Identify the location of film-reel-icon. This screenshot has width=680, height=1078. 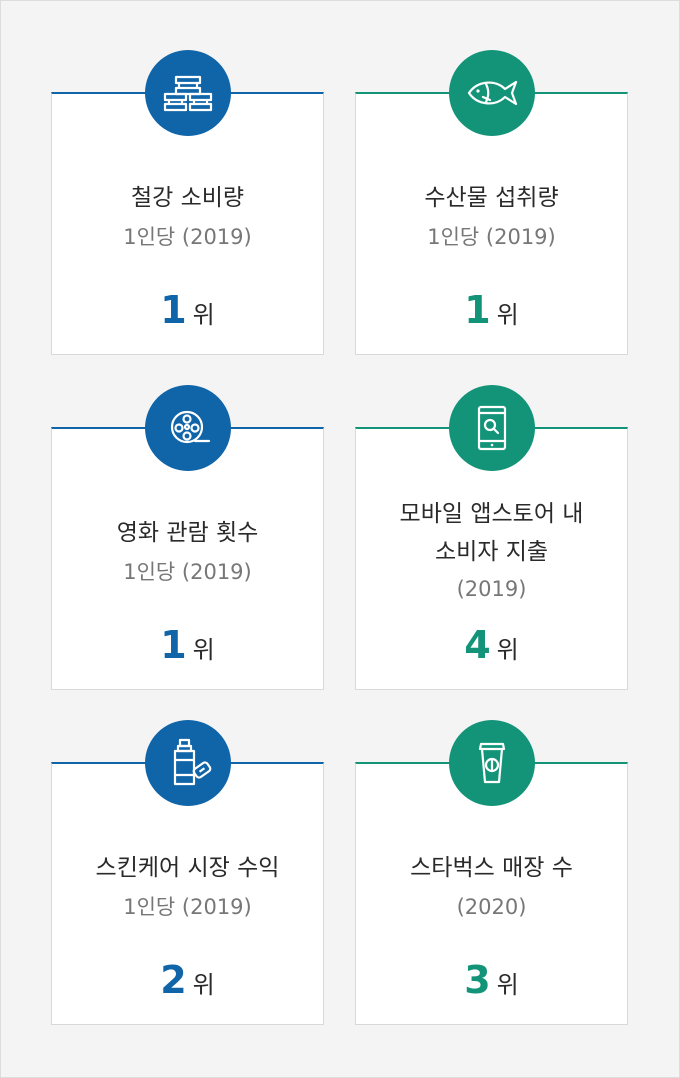
(190, 427).